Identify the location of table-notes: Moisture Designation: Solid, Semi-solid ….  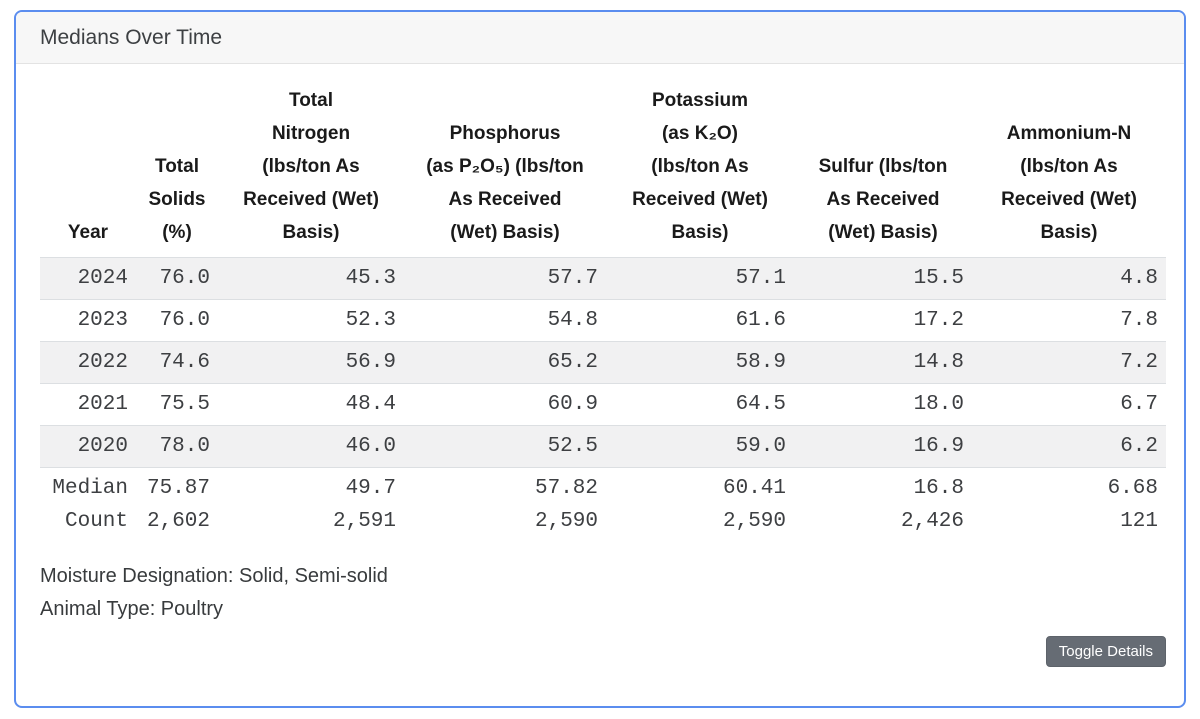
(603, 593).